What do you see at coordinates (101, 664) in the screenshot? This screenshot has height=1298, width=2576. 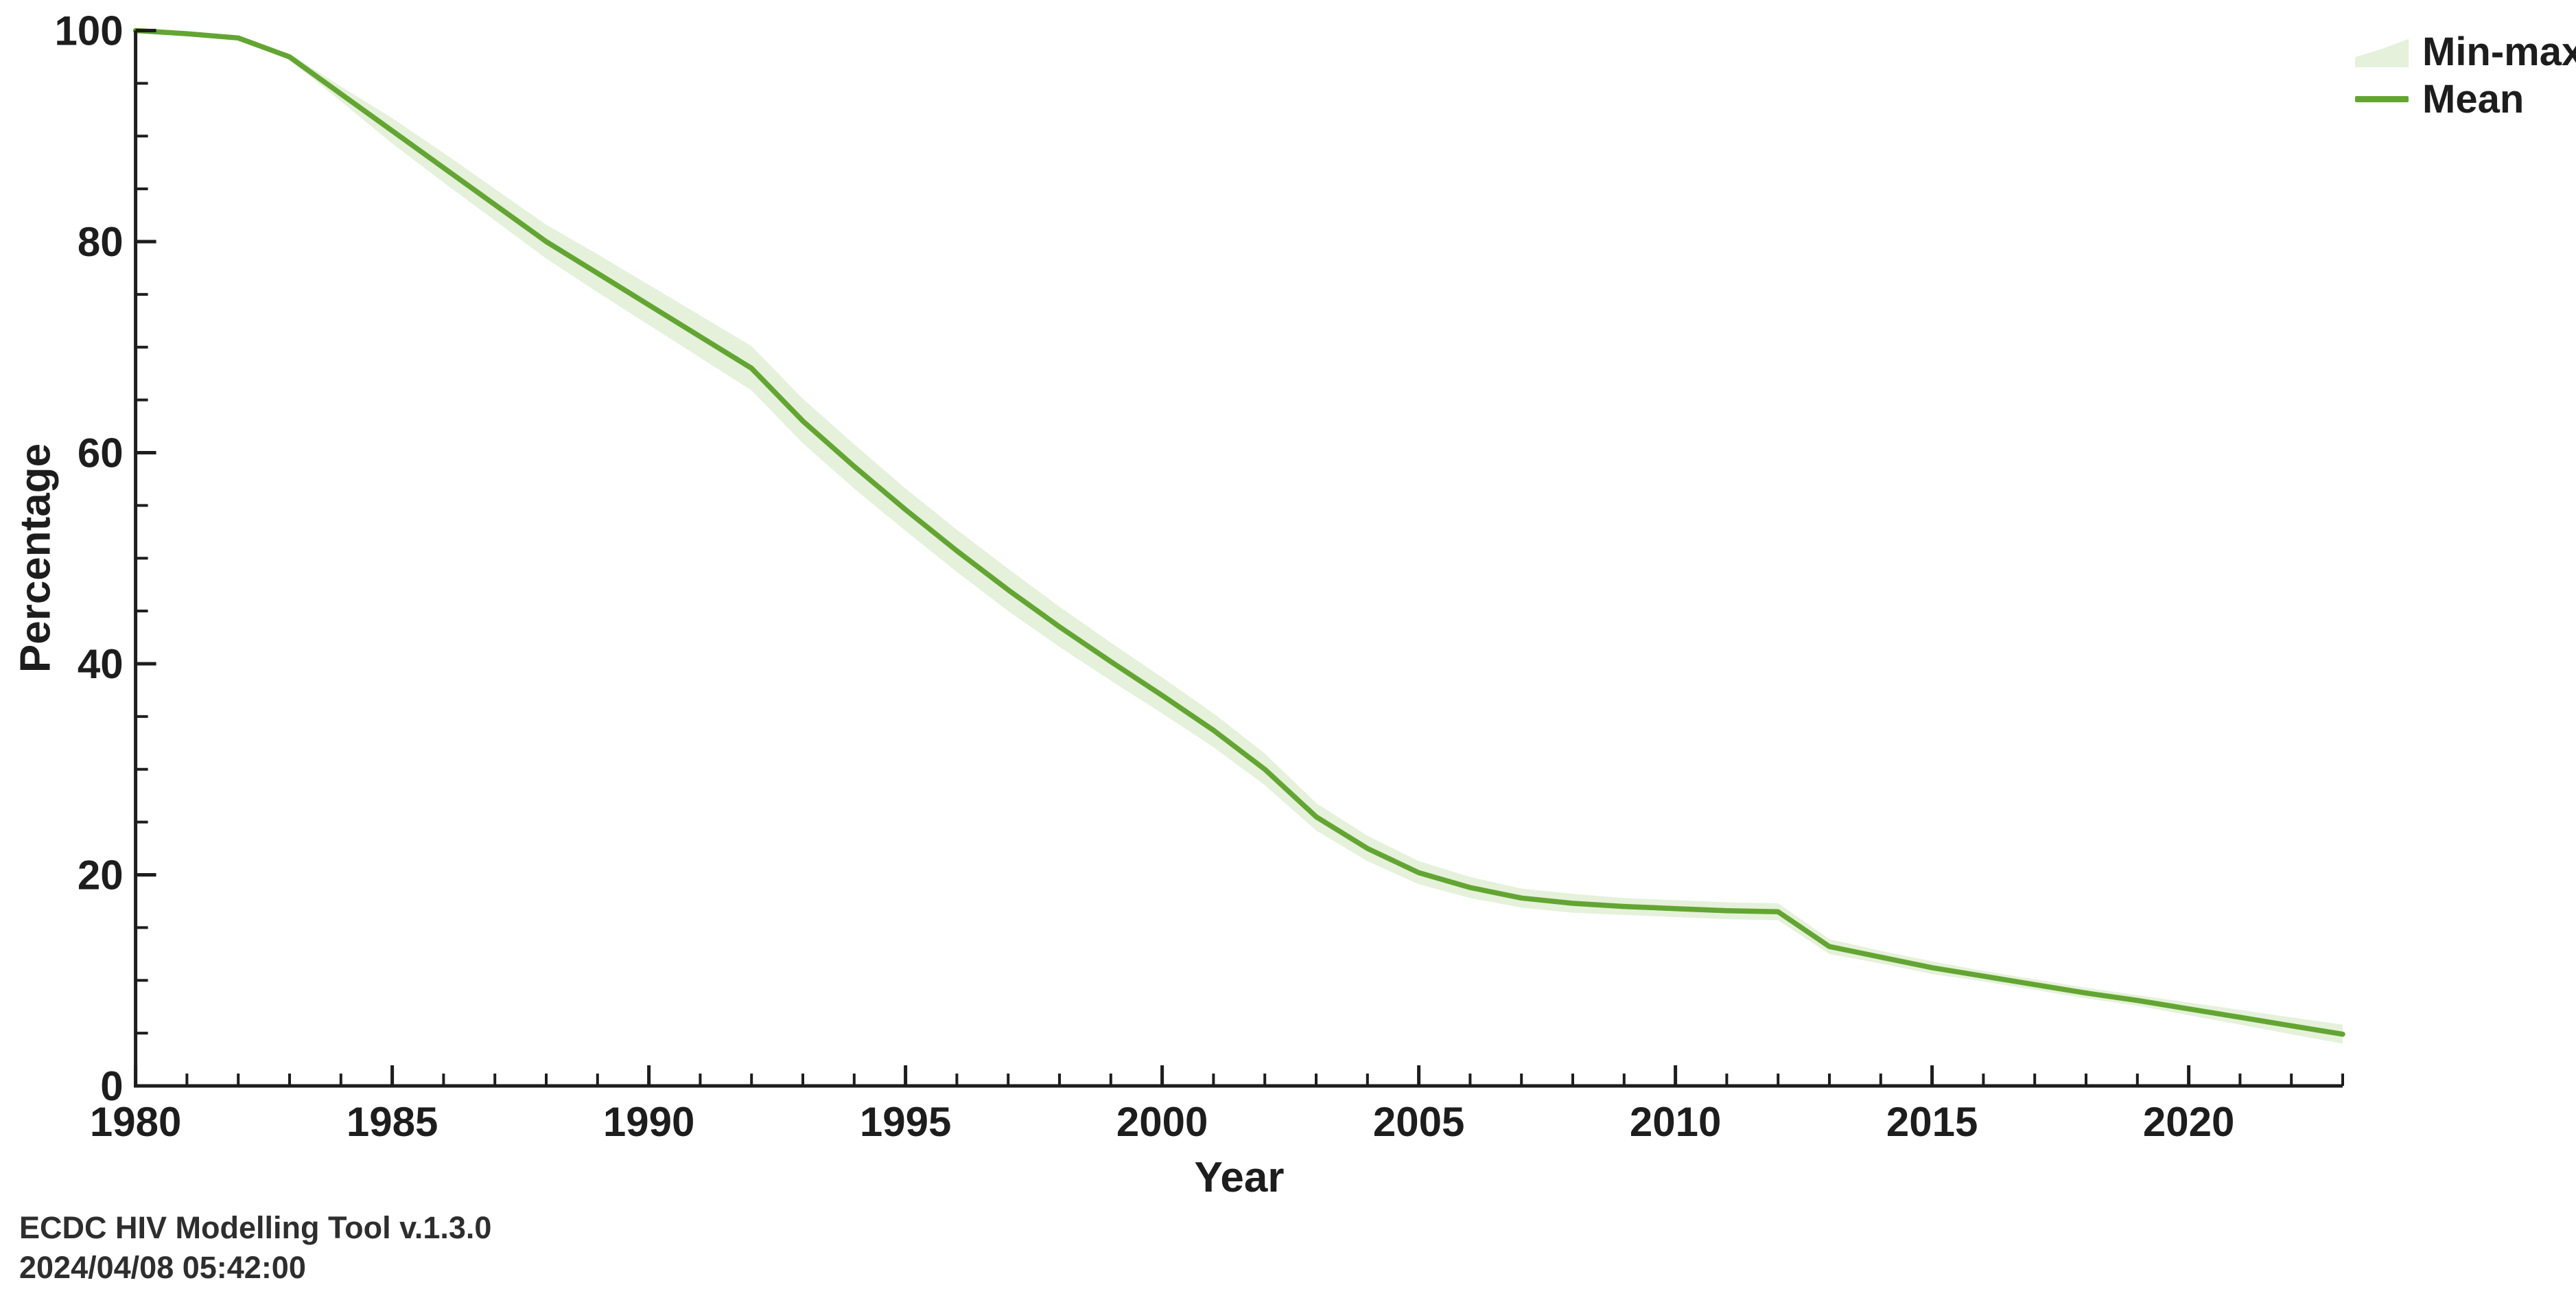 I see `y-tick-label: 40` at bounding box center [101, 664].